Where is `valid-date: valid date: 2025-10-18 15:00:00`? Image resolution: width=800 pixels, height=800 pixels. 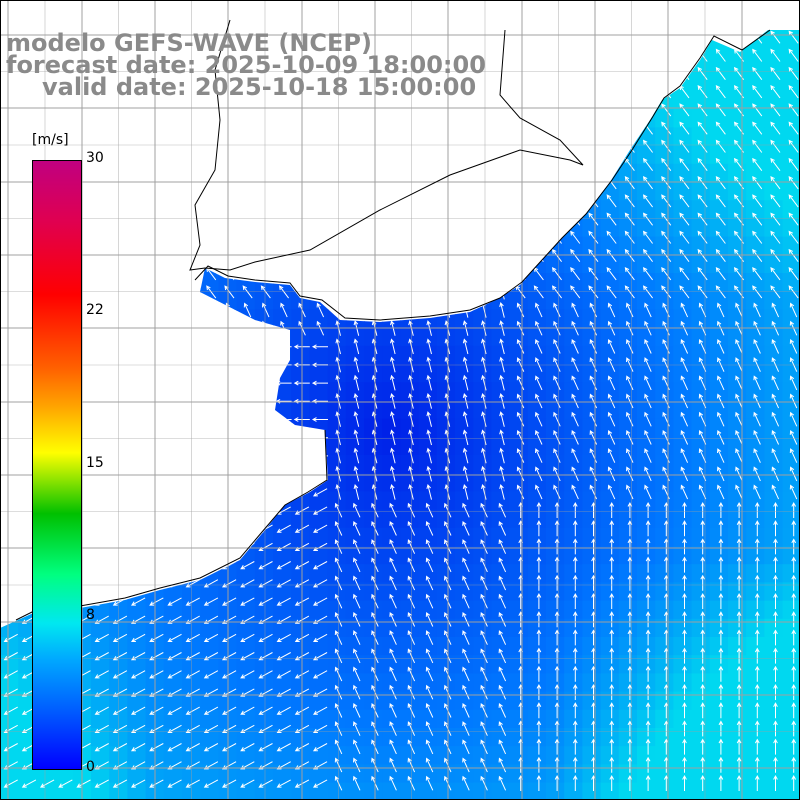
valid-date: valid date: 2025-10-18 15:00:00 is located at coordinates (259, 87).